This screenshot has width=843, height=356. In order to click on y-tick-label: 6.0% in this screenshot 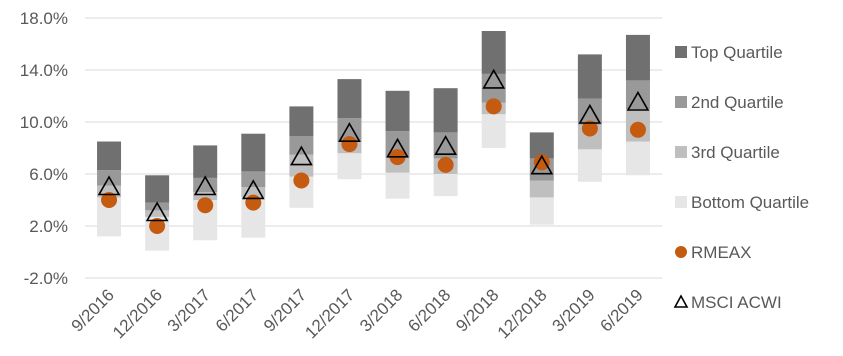, I will do `click(48, 174)`.